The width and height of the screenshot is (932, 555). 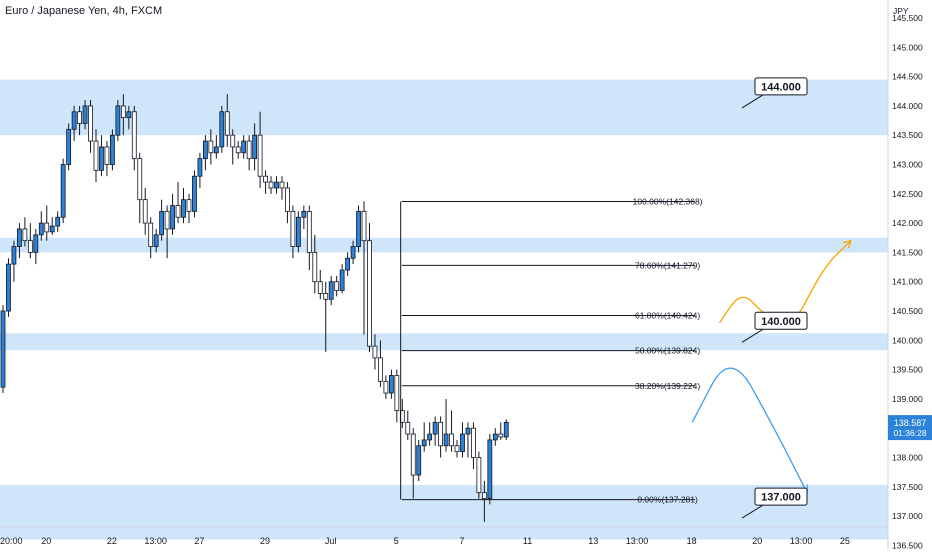 I want to click on y-tick-label: 136.500, so click(x=907, y=545).